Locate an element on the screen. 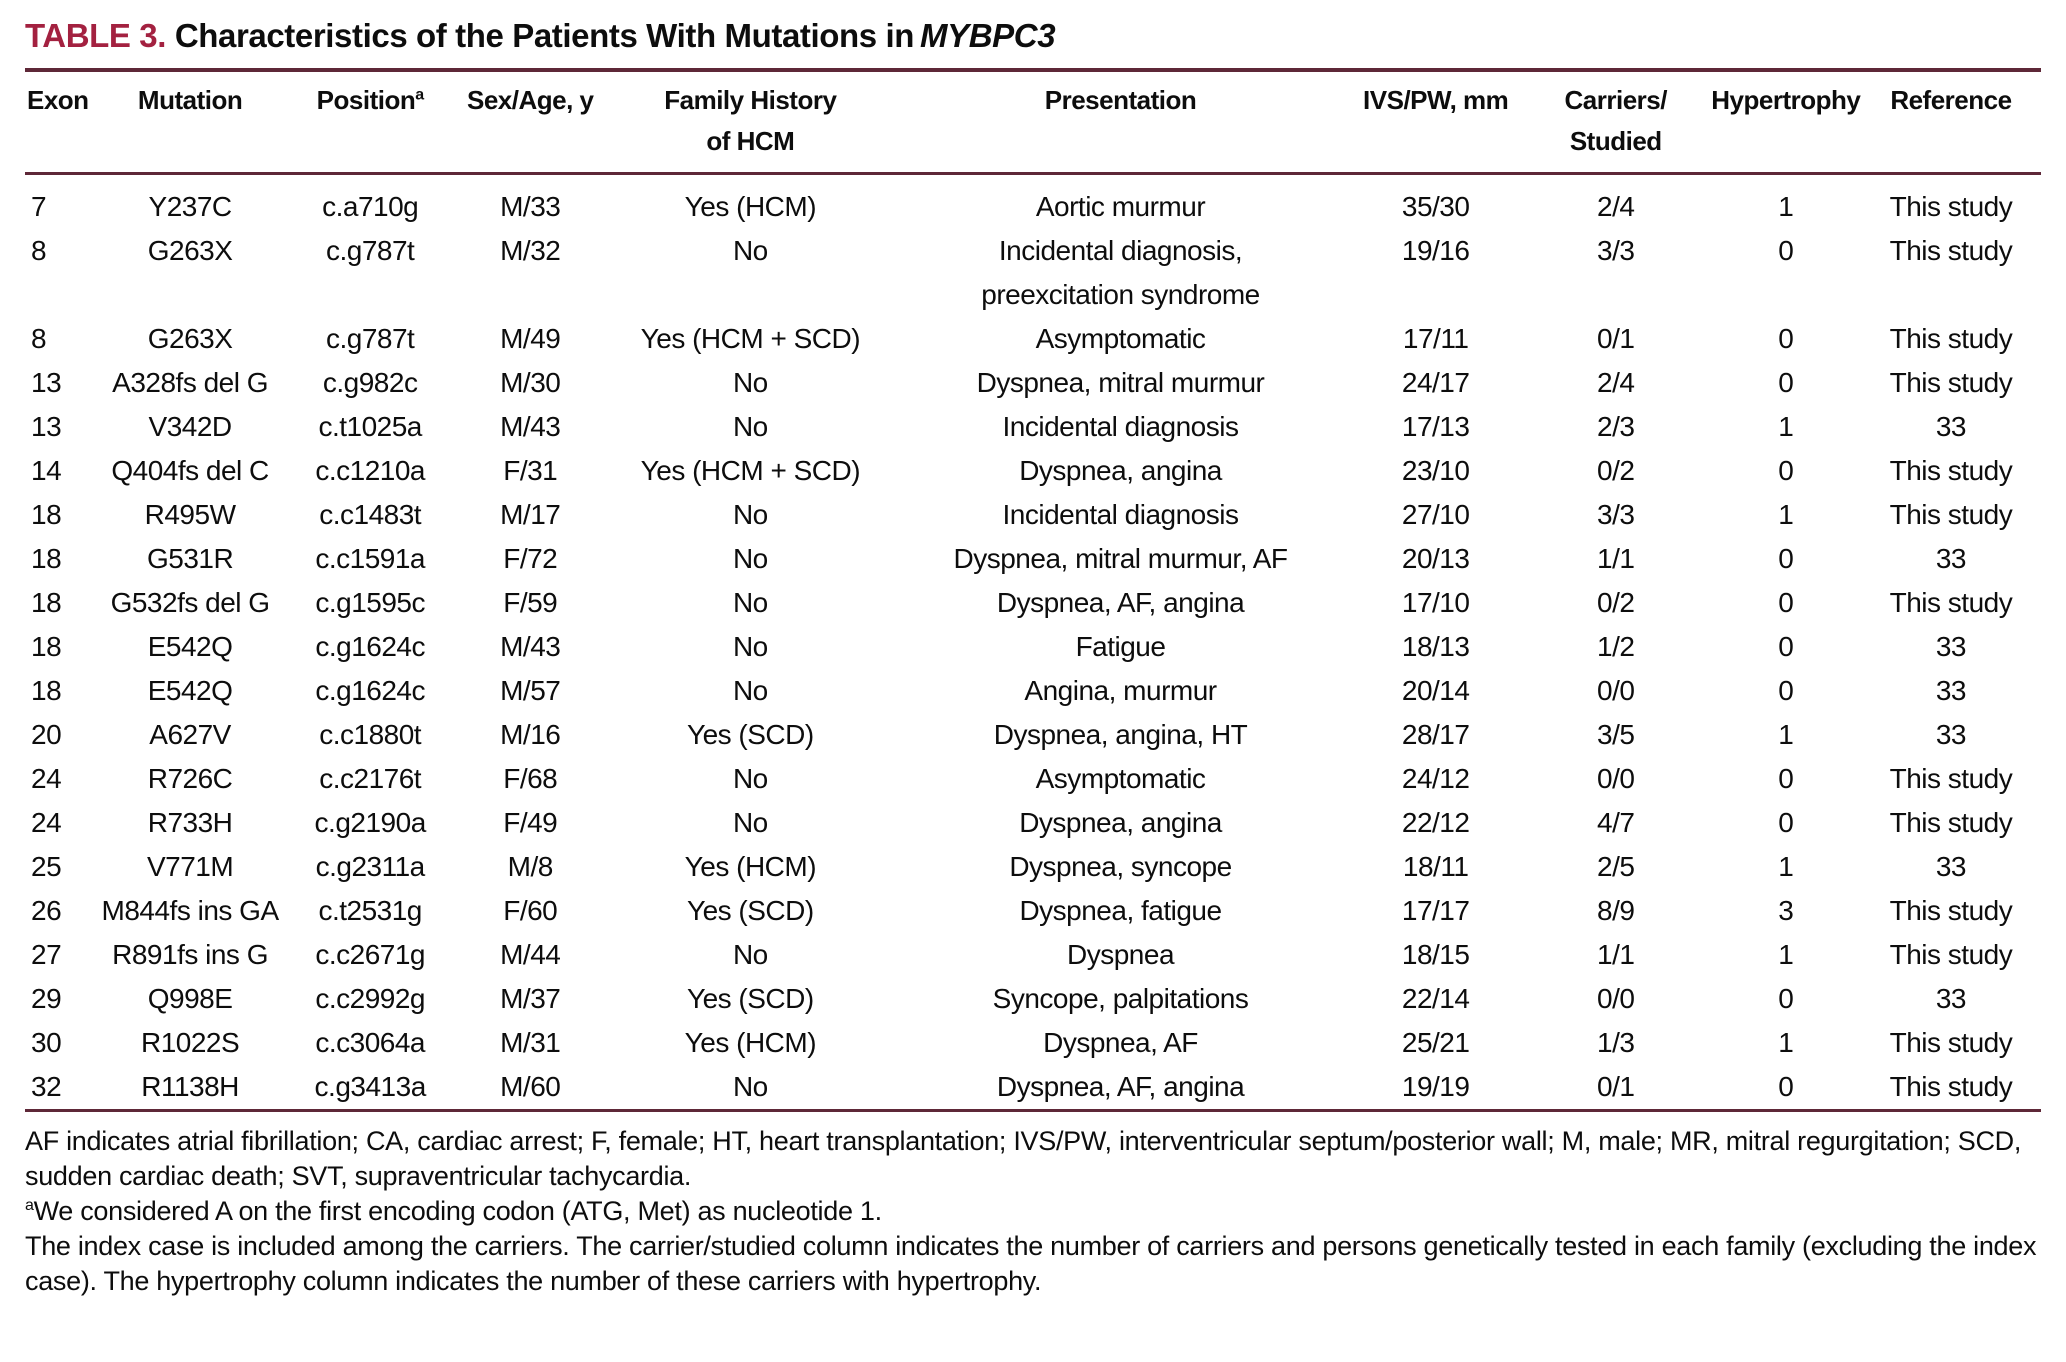  cell-carriers-studied: 8/9 is located at coordinates (1616, 910).